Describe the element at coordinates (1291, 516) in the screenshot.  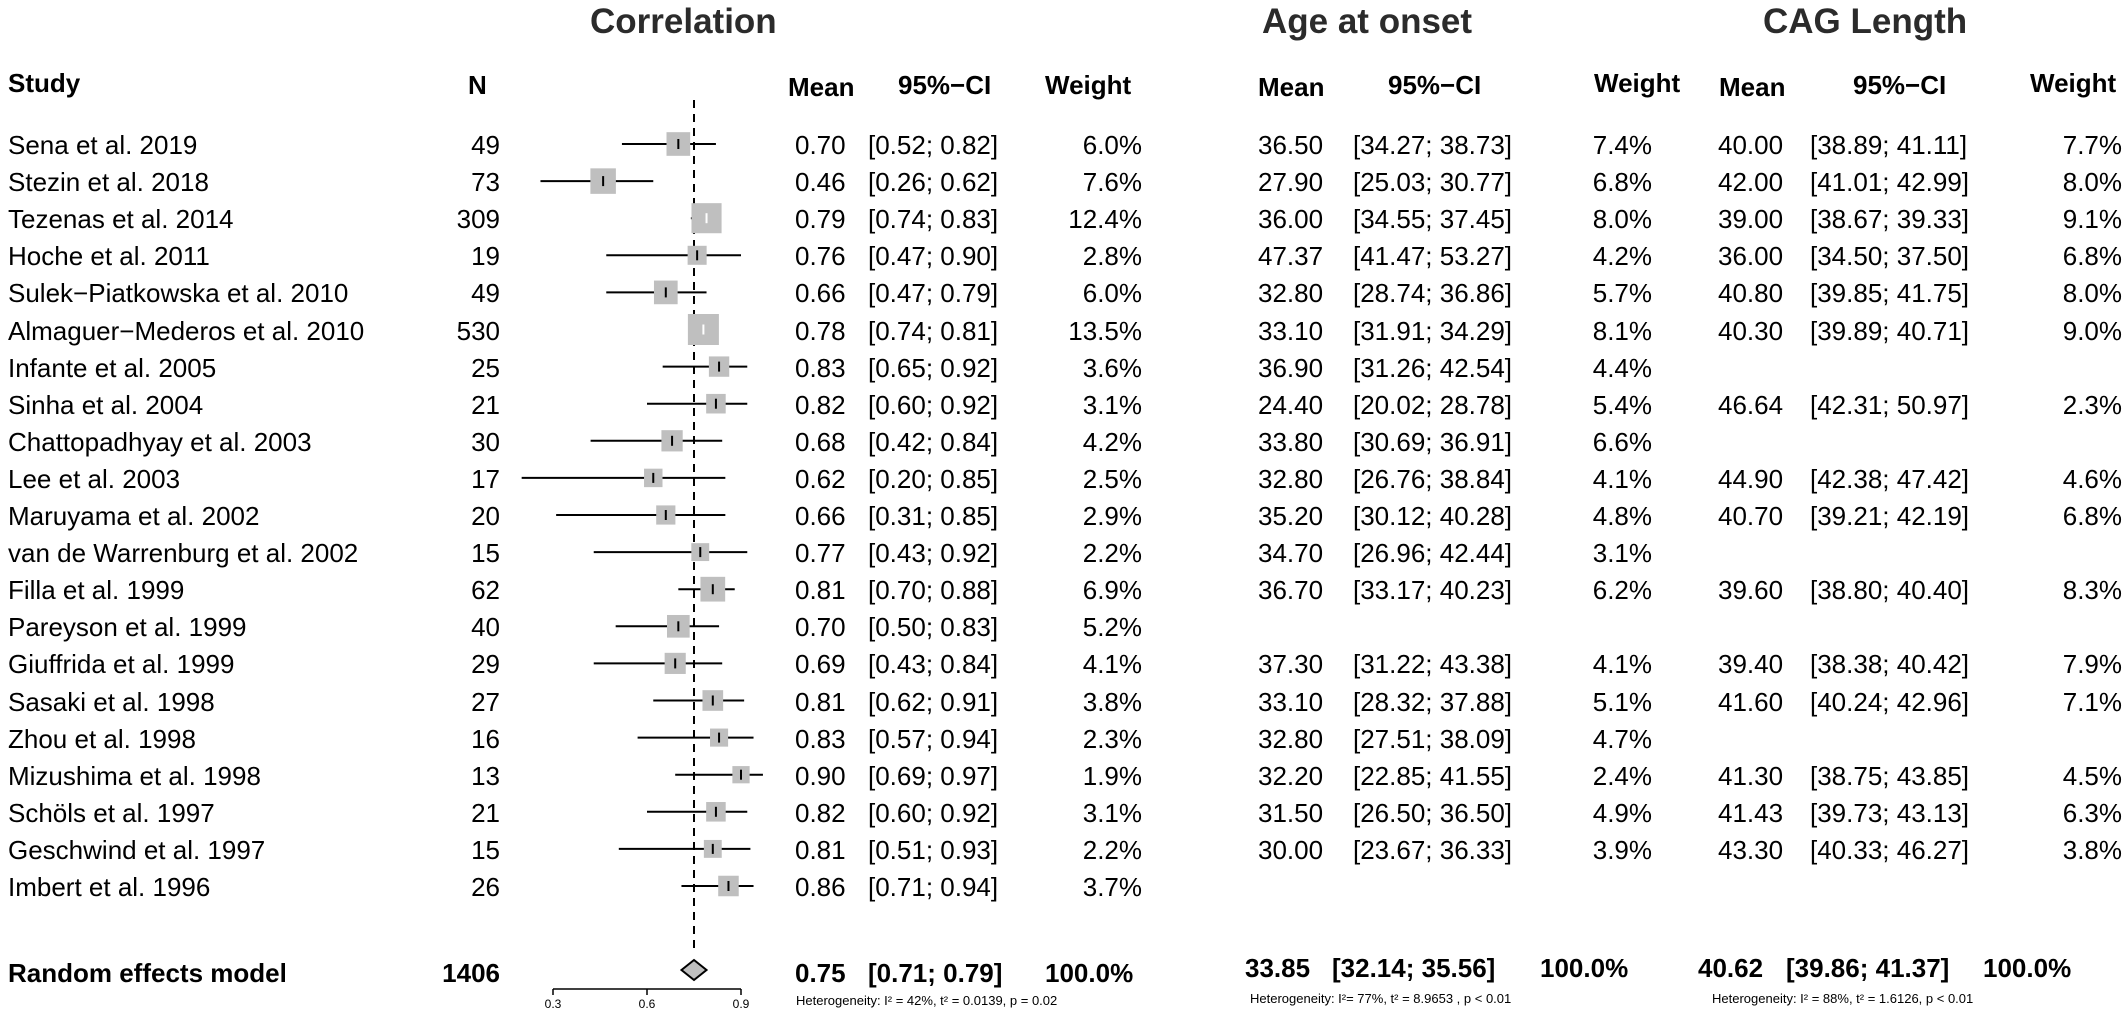
I see `age-mean-cell: 35.20` at that location.